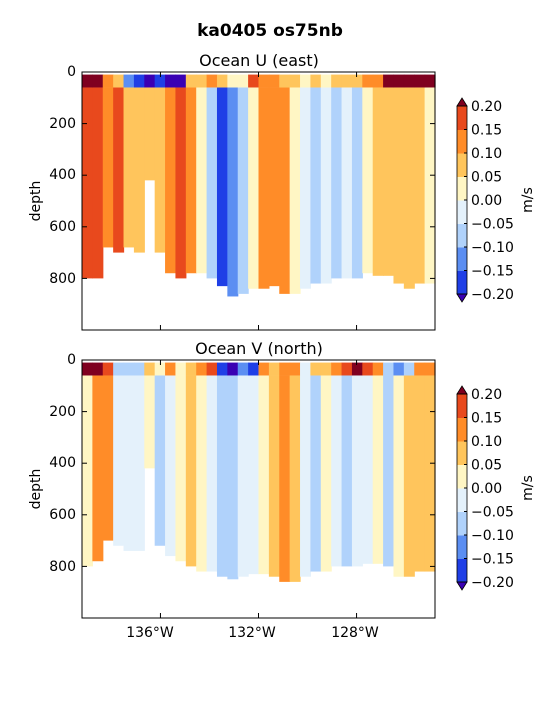  I want to click on colorbar-tick-label: 0.20, so click(486, 395).